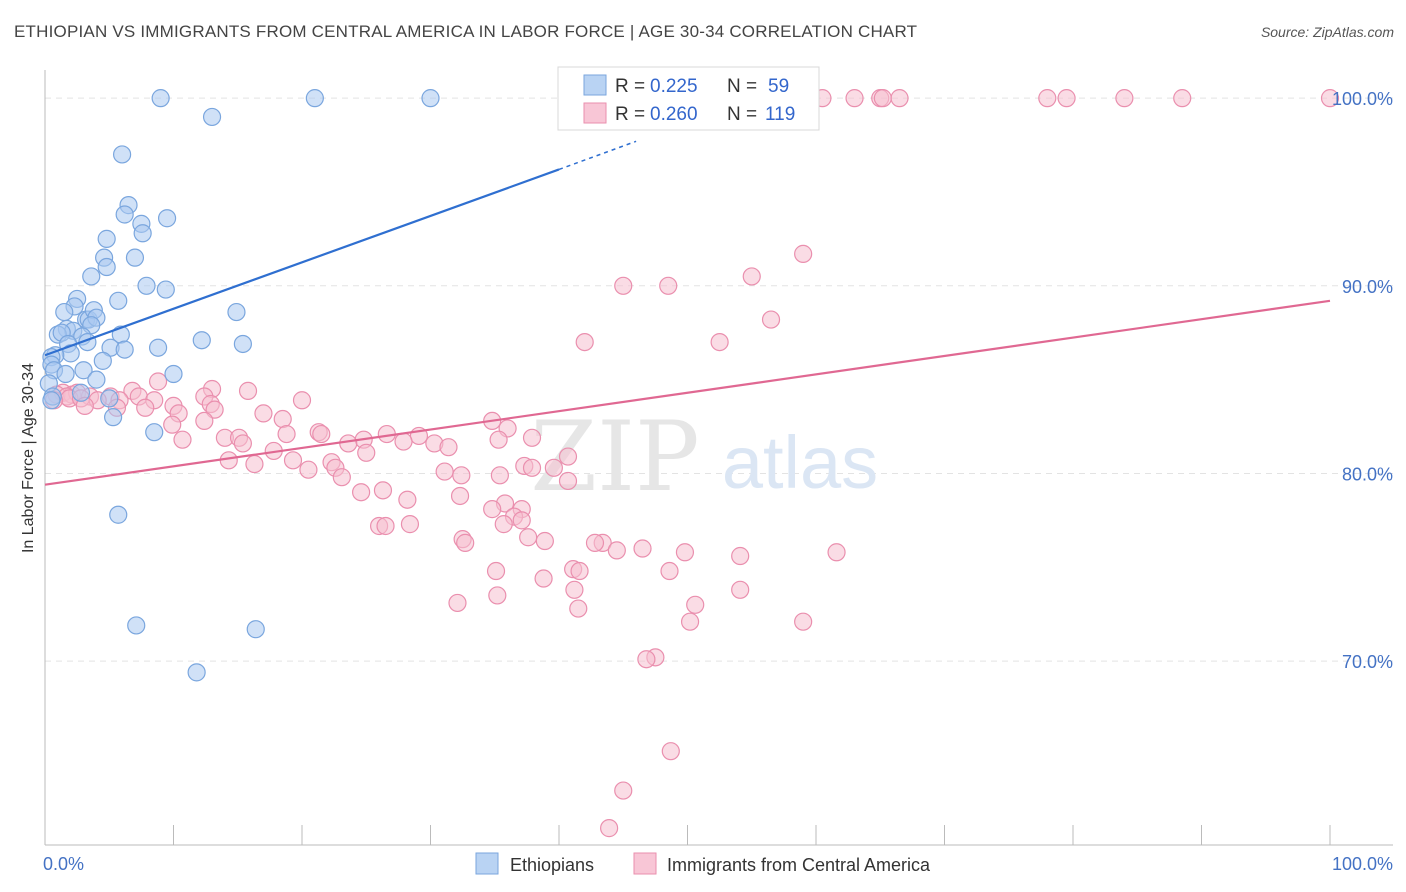  I want to click on legend-n-value-ethiopians: 59, so click(778, 86).